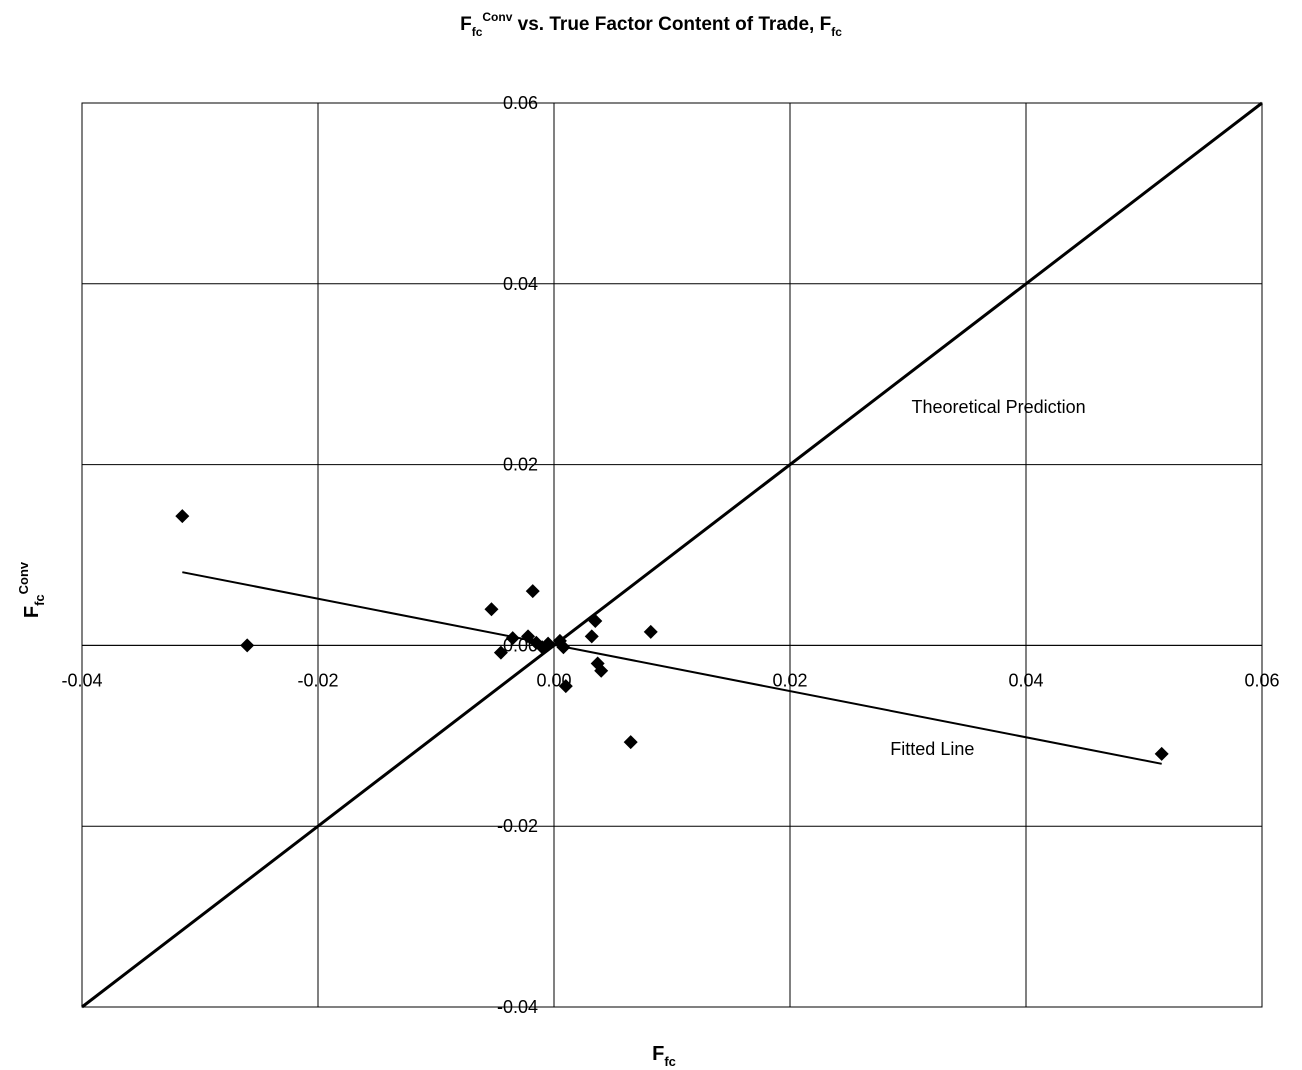 The width and height of the screenshot is (1302, 1070). I want to click on fitted-line-label: Fitted Line, so click(932, 749).